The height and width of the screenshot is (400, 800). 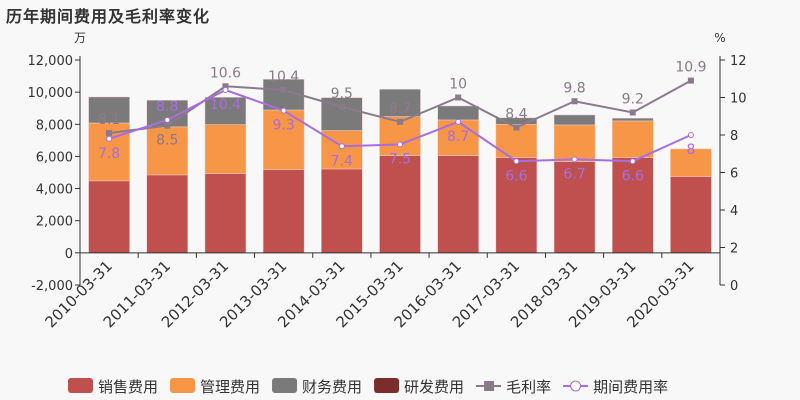 What do you see at coordinates (342, 94) in the screenshot?
I see `data-label-毛利率: 9.5` at bounding box center [342, 94].